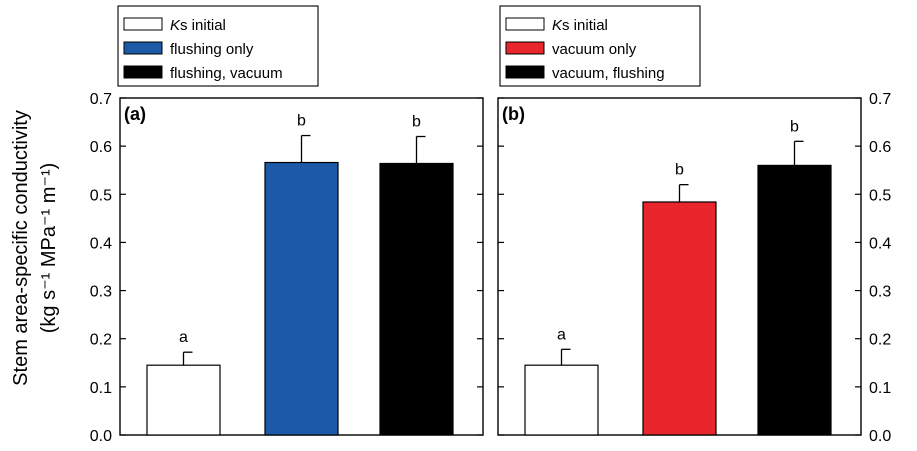 The width and height of the screenshot is (917, 451). What do you see at coordinates (880, 388) in the screenshot?
I see `panel-b-y-tick-label: 0.1` at bounding box center [880, 388].